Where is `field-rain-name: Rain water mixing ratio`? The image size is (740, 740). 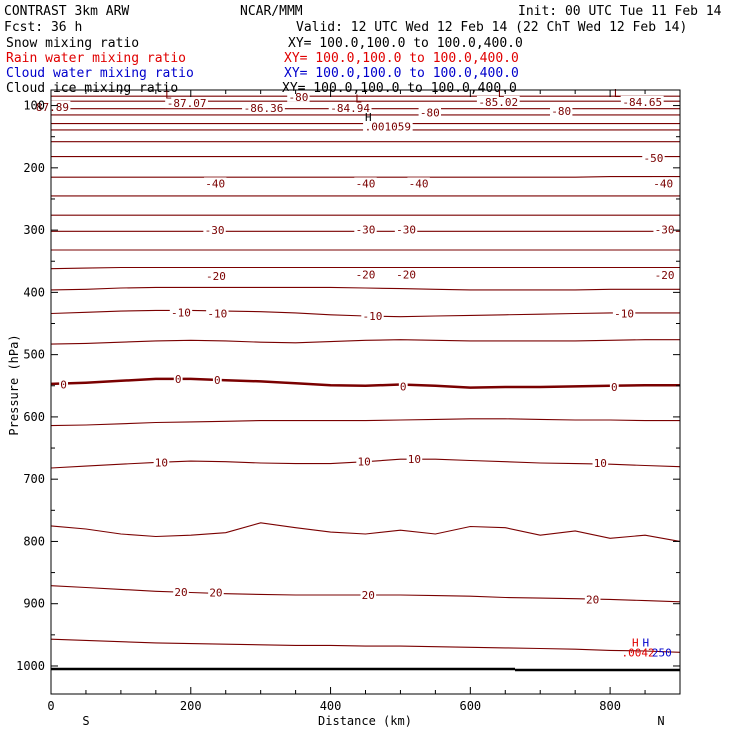
field-rain-name: Rain water mixing ratio is located at coordinates (96, 58).